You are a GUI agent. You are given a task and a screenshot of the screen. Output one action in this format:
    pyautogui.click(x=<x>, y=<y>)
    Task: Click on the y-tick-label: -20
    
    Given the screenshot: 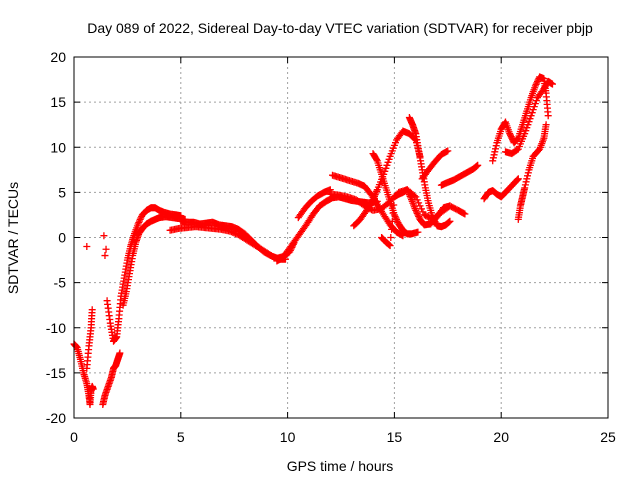 What is the action you would take?
    pyautogui.click(x=56, y=418)
    